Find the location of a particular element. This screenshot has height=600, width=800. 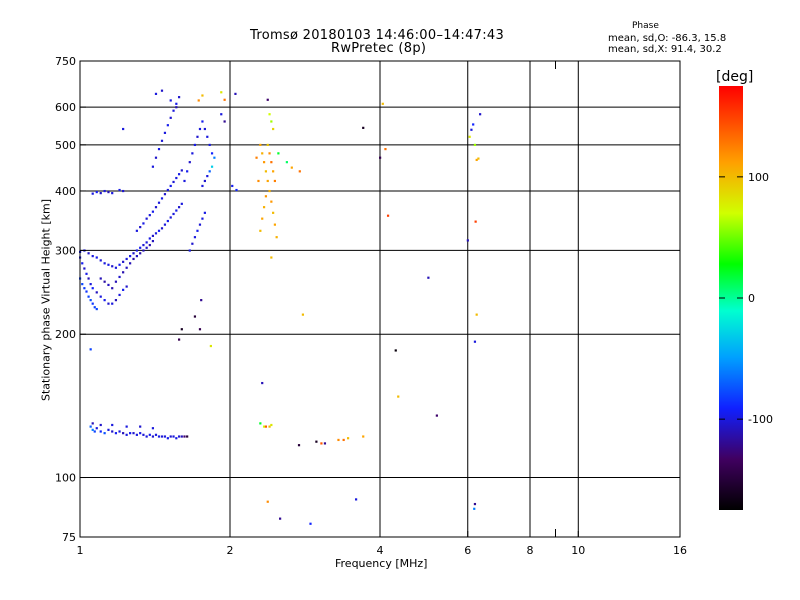

colorbar-unit: [deg] is located at coordinates (735, 77).